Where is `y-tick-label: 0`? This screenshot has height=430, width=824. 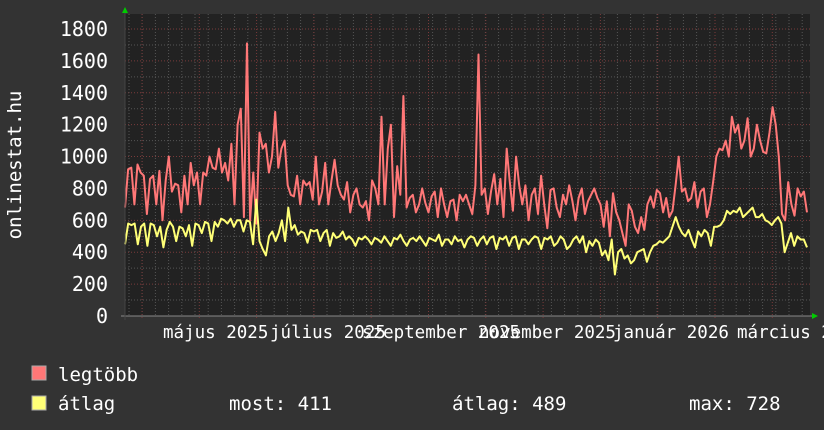 y-tick-label: 0 is located at coordinates (102, 316).